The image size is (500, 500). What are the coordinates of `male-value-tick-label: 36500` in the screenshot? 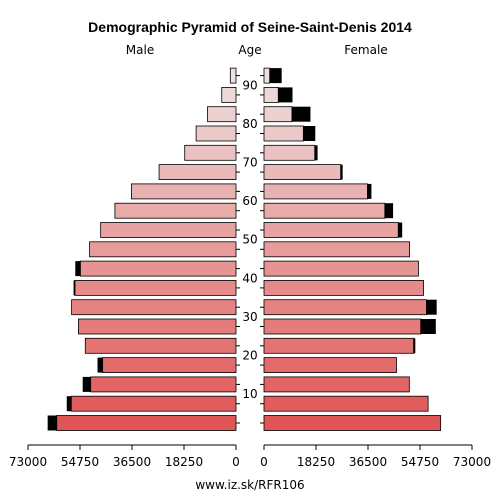 It's located at (132, 462).